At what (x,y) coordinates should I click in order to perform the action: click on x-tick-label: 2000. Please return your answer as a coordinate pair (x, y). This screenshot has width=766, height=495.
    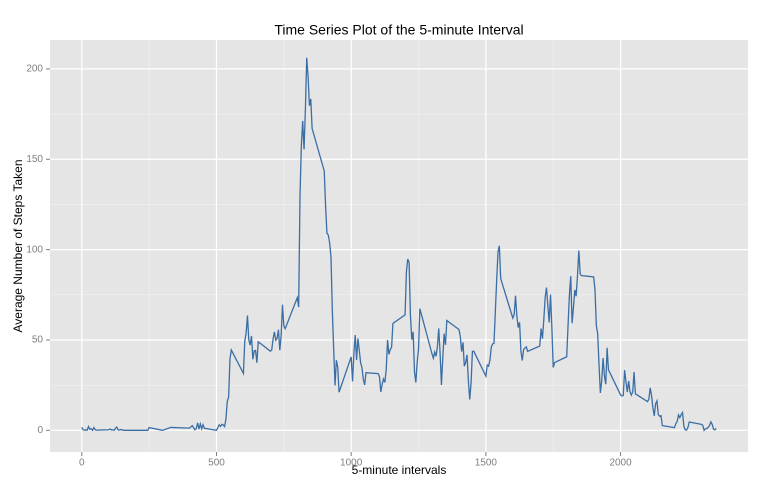
    Looking at the image, I should click on (620, 463).